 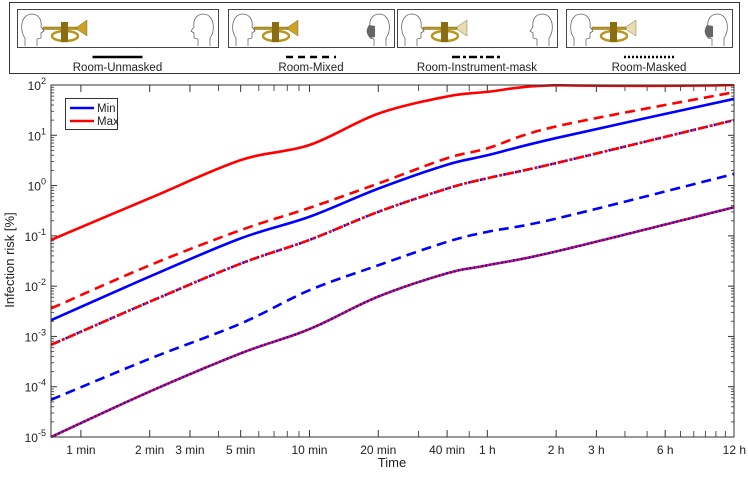 What do you see at coordinates (35, 335) in the screenshot?
I see `y-tick-label: 10⁻³` at bounding box center [35, 335].